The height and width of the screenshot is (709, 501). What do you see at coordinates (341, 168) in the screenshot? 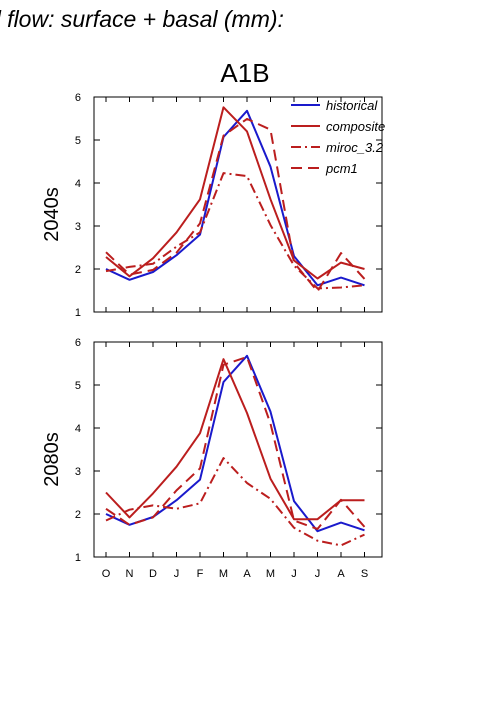
I see `legend-label: pcm1` at bounding box center [341, 168].